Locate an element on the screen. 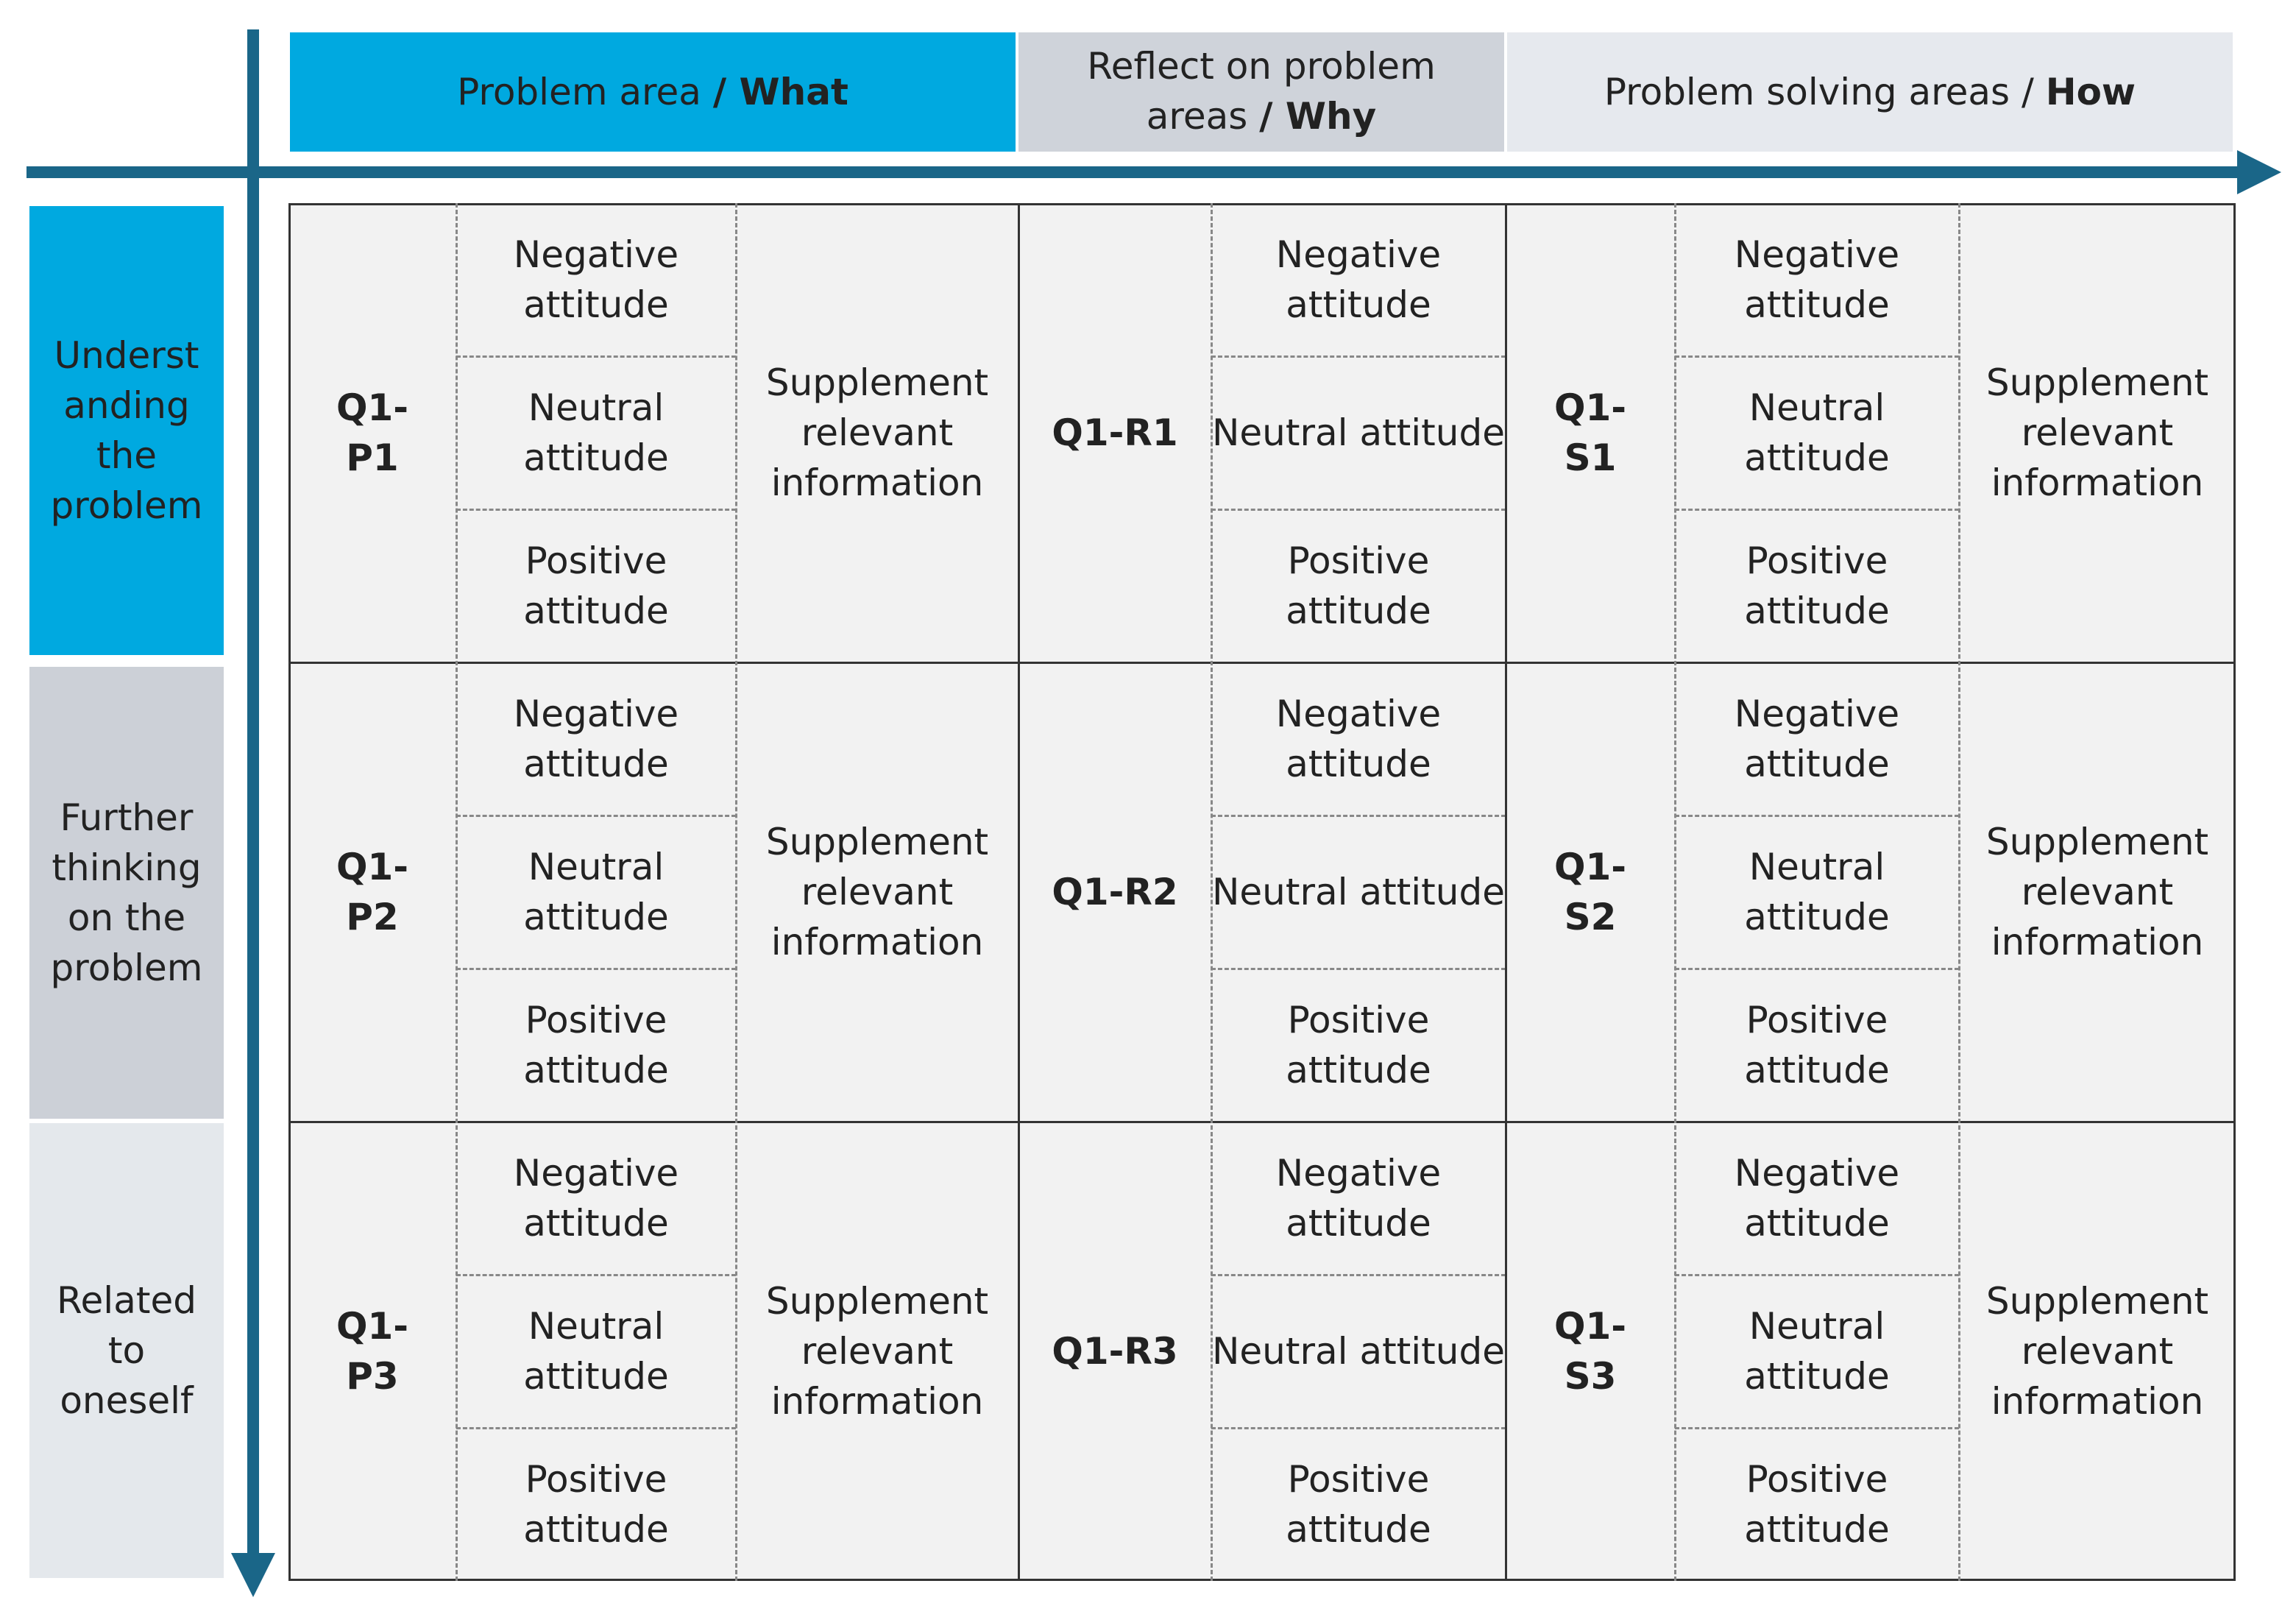  header-bold: / What is located at coordinates (780, 92).